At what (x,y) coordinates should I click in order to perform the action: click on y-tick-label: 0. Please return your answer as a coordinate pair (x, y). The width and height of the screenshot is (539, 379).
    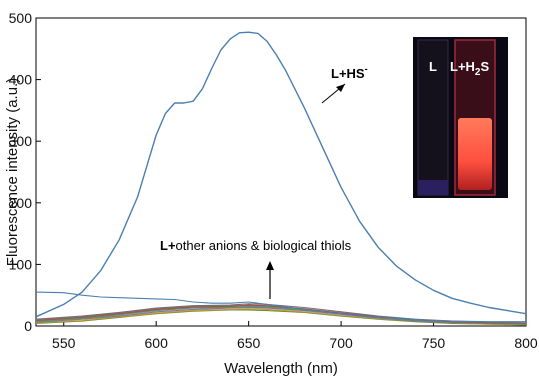
    Looking at the image, I should click on (28, 326).